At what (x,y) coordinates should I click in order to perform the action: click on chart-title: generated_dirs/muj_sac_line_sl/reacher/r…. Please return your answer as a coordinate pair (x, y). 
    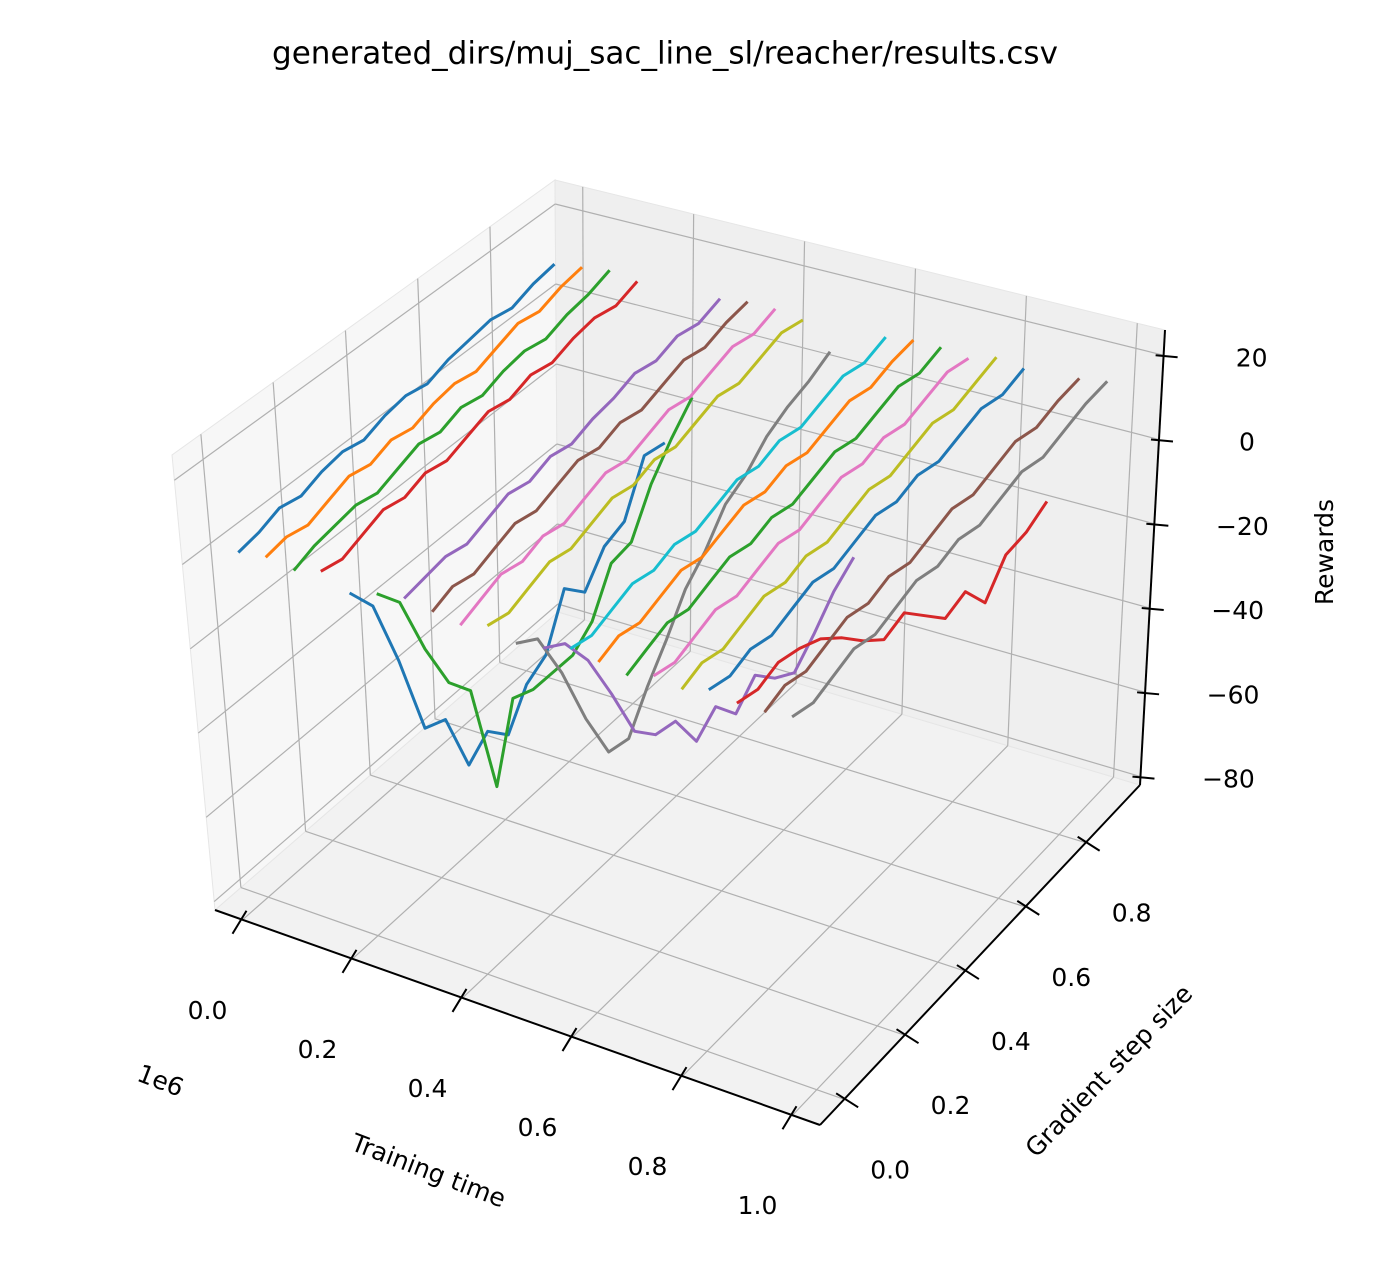
    Looking at the image, I should click on (665, 54).